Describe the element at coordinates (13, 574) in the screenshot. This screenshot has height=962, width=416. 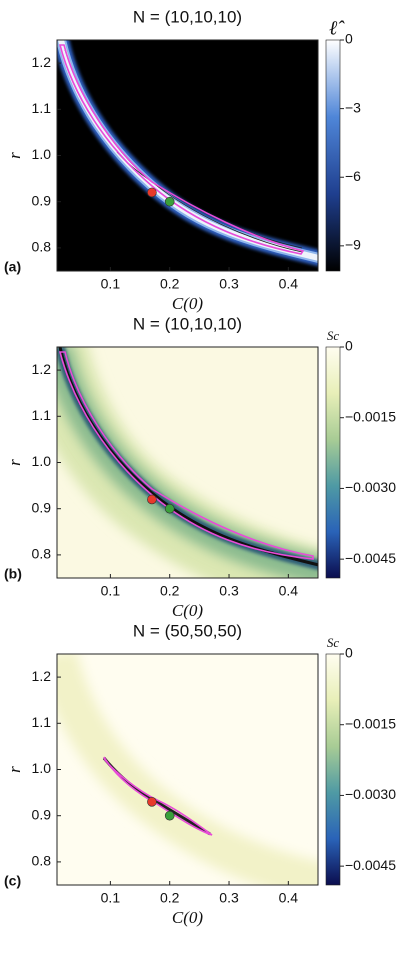
I see `panel-label: (b)` at that location.